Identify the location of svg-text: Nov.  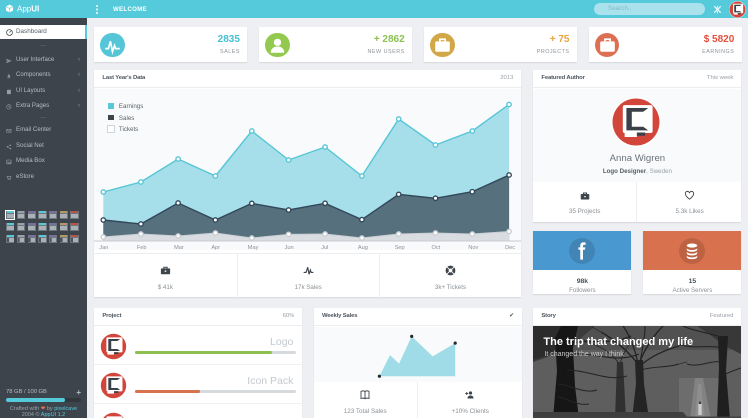
(474, 247).